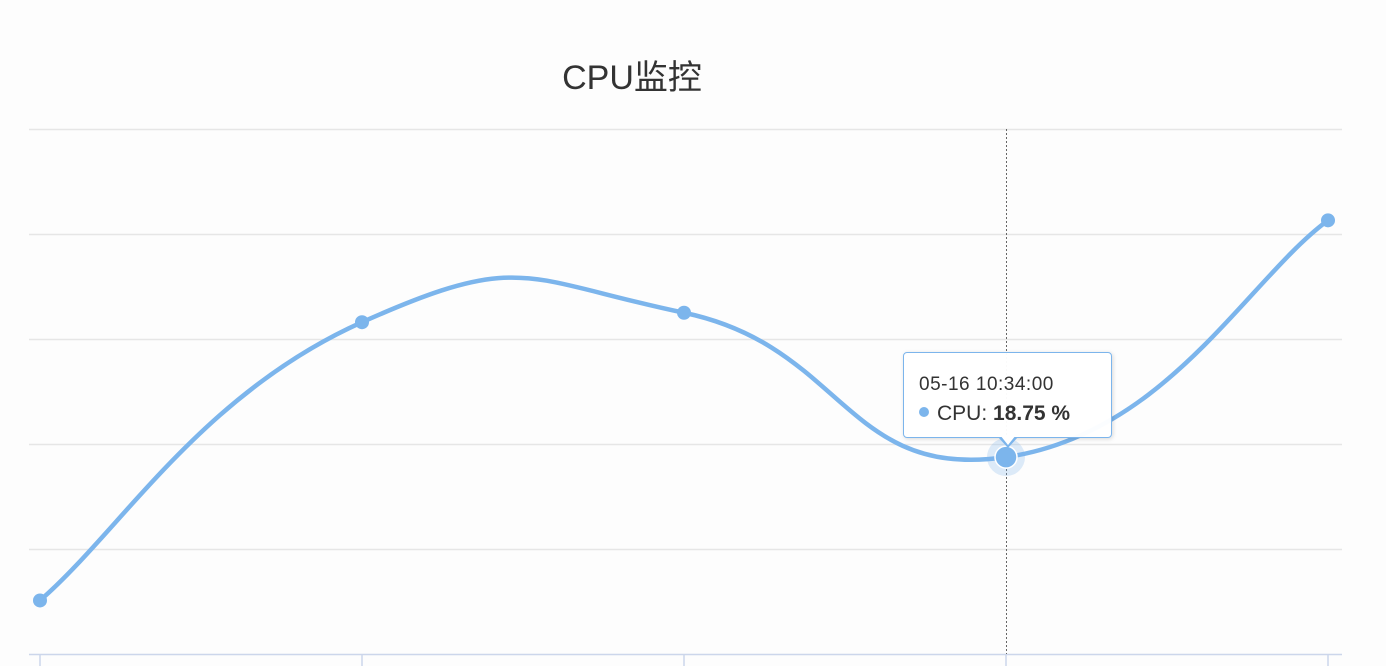 Image resolution: width=1386 pixels, height=666 pixels. What do you see at coordinates (1008, 441) in the screenshot?
I see `tooltip-pointer` at bounding box center [1008, 441].